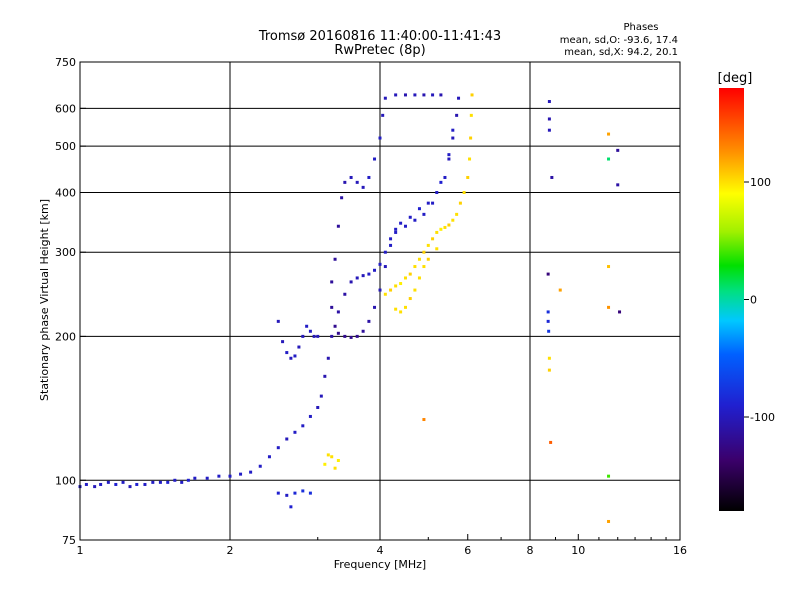 This screenshot has width=800, height=600. What do you see at coordinates (70, 301) in the screenshot?
I see `y-axis-ticks: 75 100 200 300 400 500 600 750` at bounding box center [70, 301].